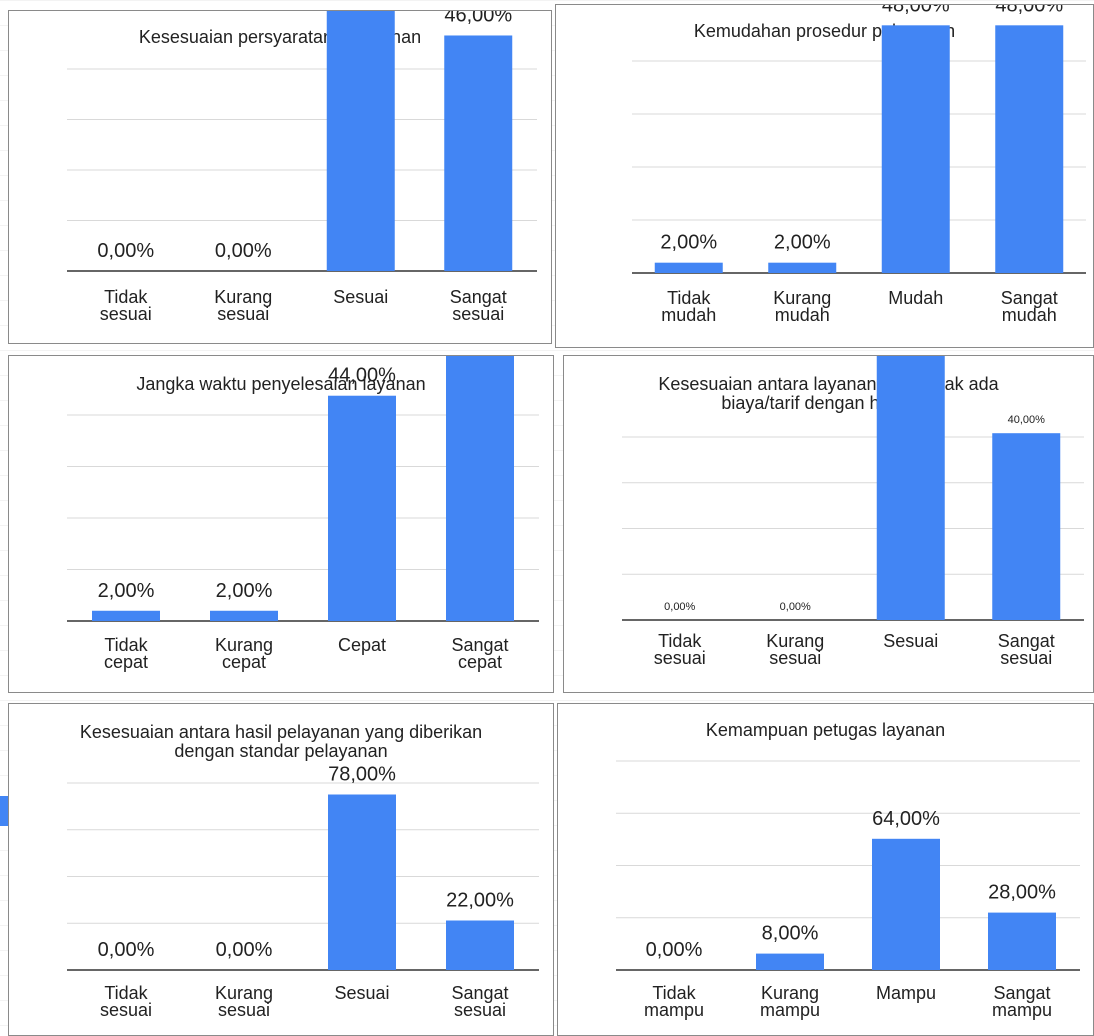 This screenshot has width=1094, height=1036. I want to click on category-label: Cepat, so click(362, 645).